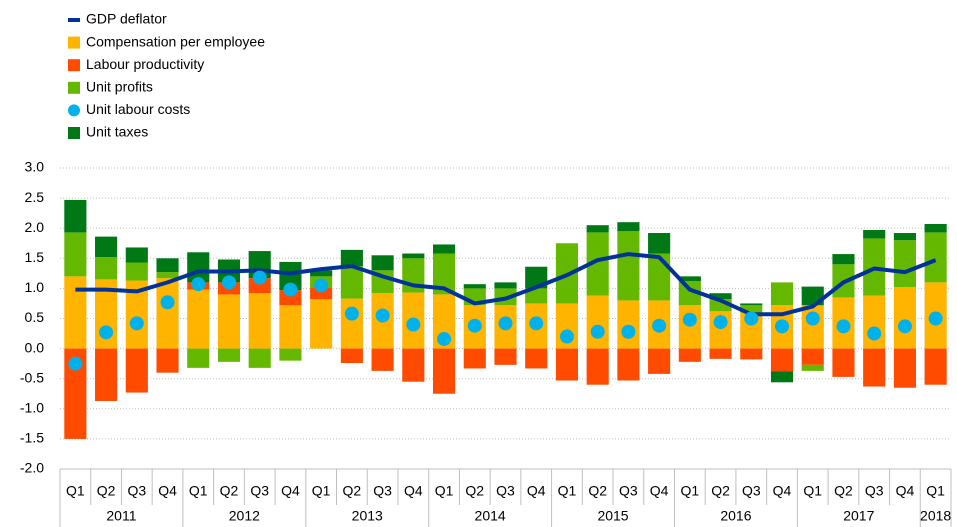 Image resolution: width=957 pixels, height=527 pixels. What do you see at coordinates (612, 516) in the screenshot?
I see `x-group-label: 2015` at bounding box center [612, 516].